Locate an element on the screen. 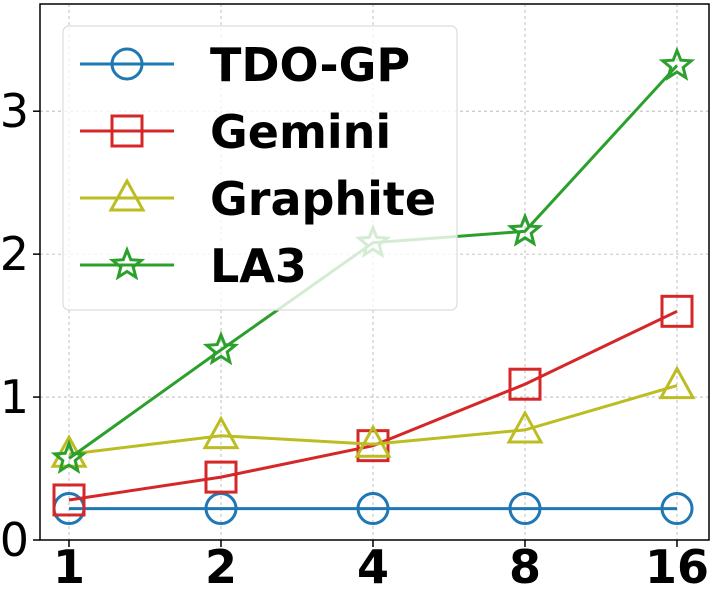 This screenshot has width=718, height=593. legend-entry-gemini: Gemini is located at coordinates (235, 132).